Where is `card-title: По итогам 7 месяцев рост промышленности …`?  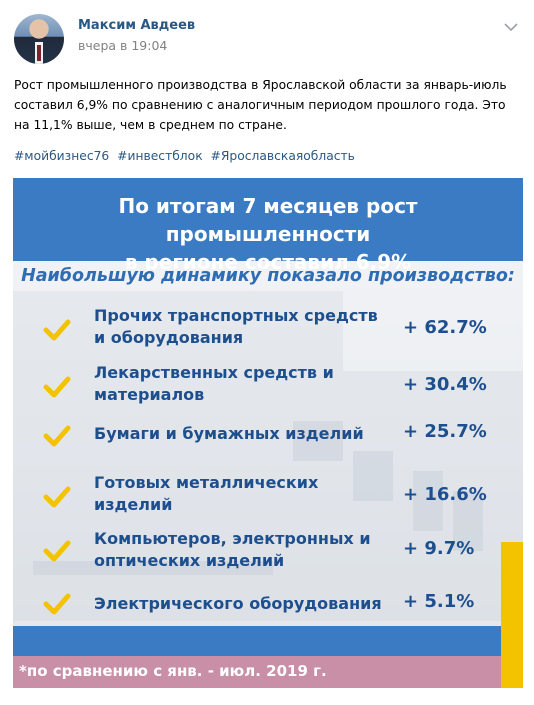 card-title: По итогам 7 месяцев рост промышленности … is located at coordinates (268, 234).